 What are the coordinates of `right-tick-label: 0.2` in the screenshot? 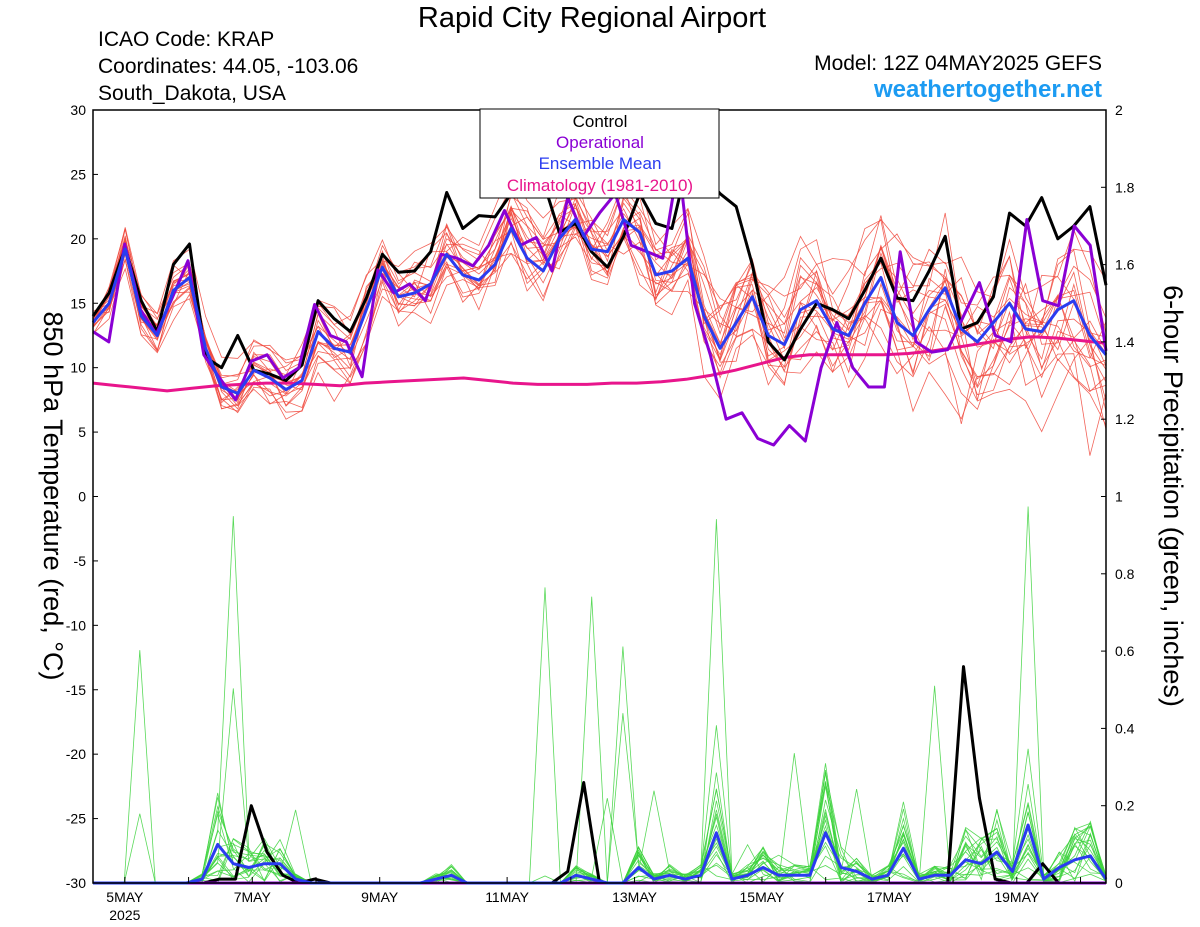 It's located at (1125, 806).